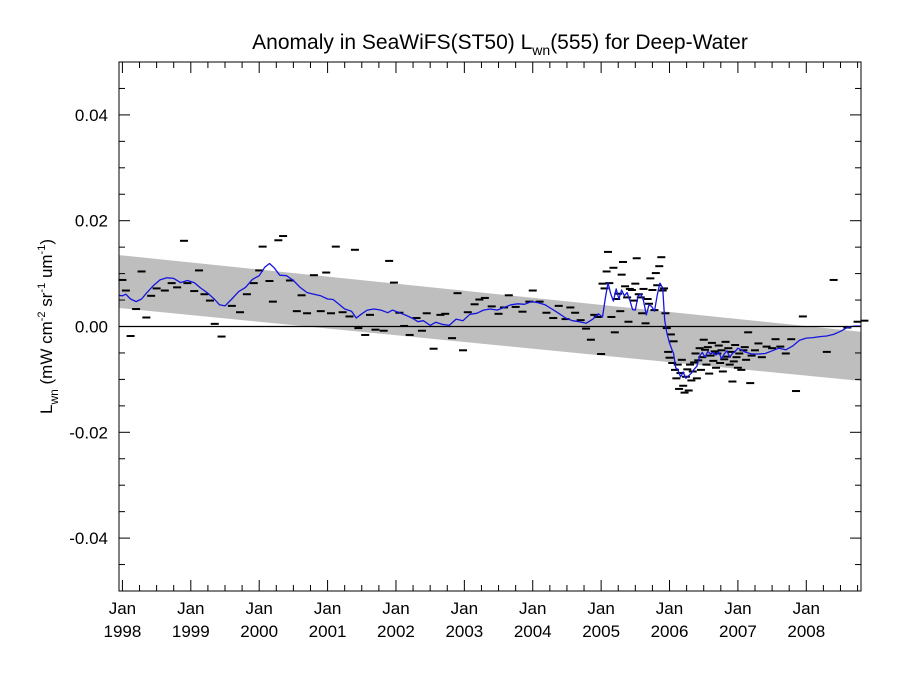 The height and width of the screenshot is (675, 900). I want to click on y-tick-label: -0.02, so click(88, 432).